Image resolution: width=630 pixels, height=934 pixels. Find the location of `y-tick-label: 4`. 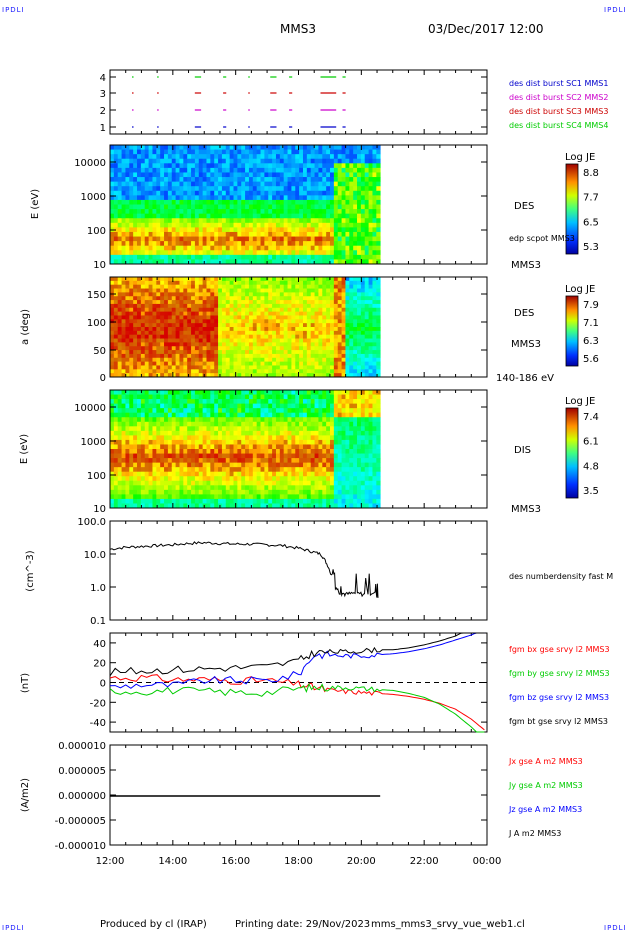

y-tick-label: 4 is located at coordinates (103, 78).